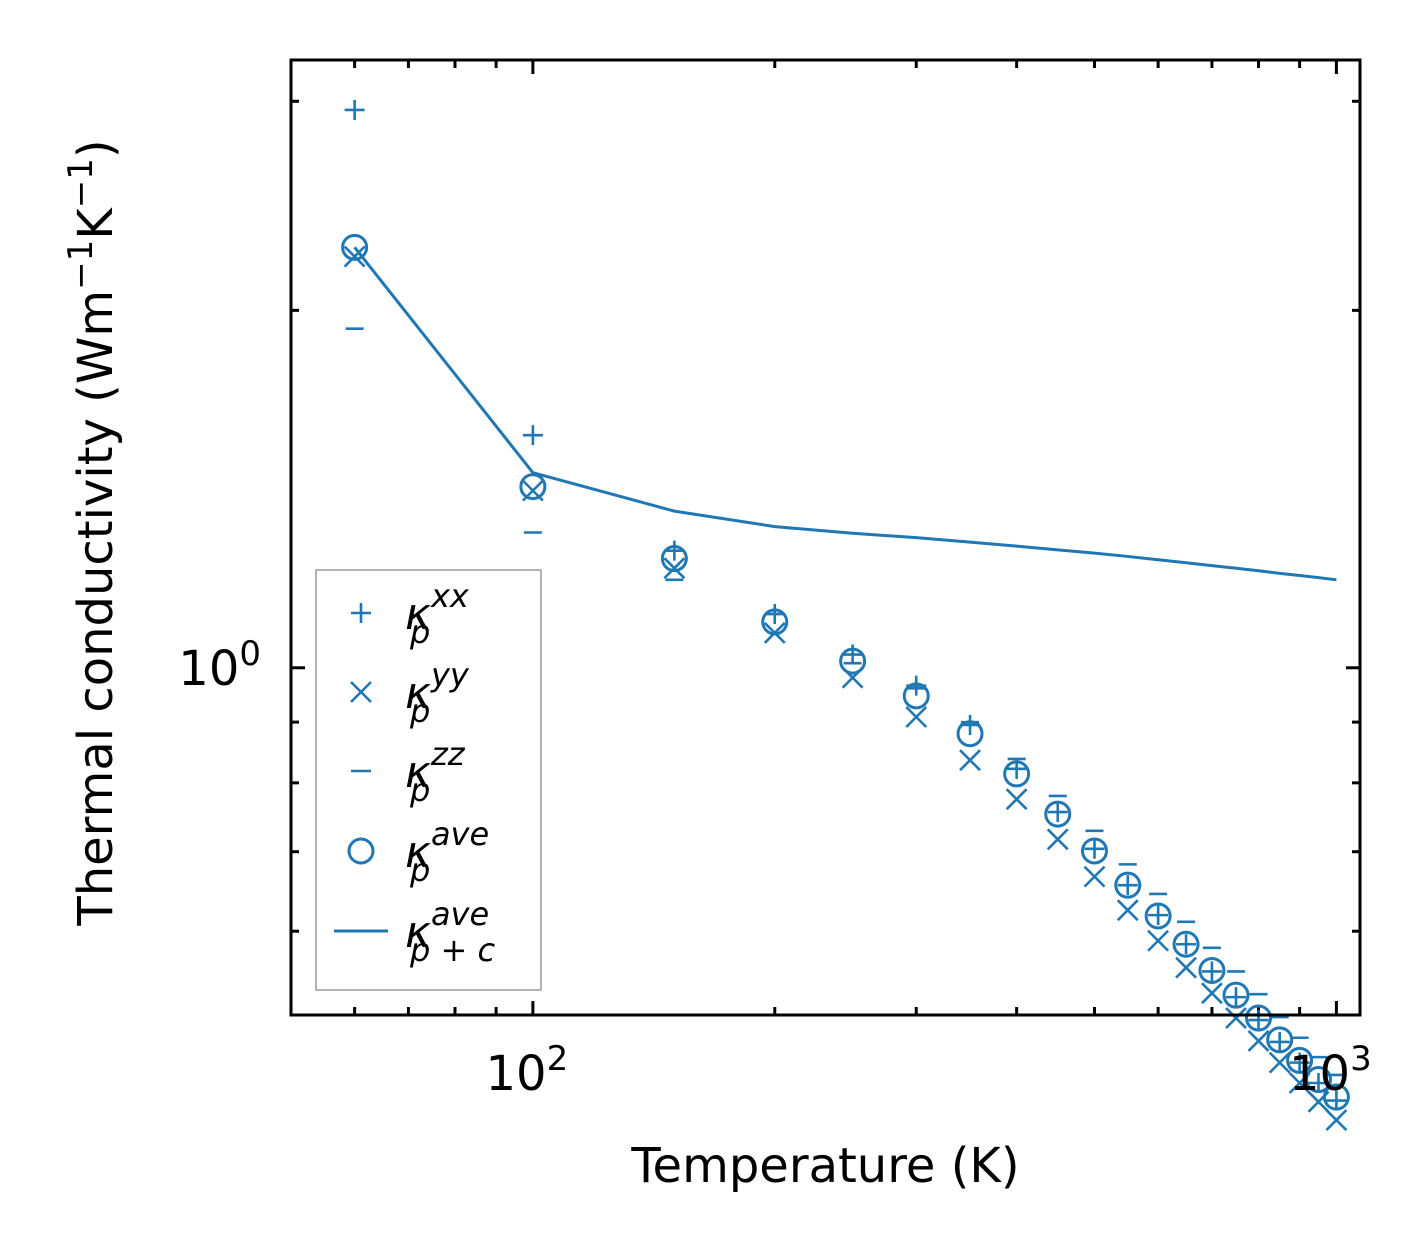 This screenshot has height=1254, width=1421. What do you see at coordinates (435, 766) in the screenshot?
I see `legend-label: κzz` at bounding box center [435, 766].